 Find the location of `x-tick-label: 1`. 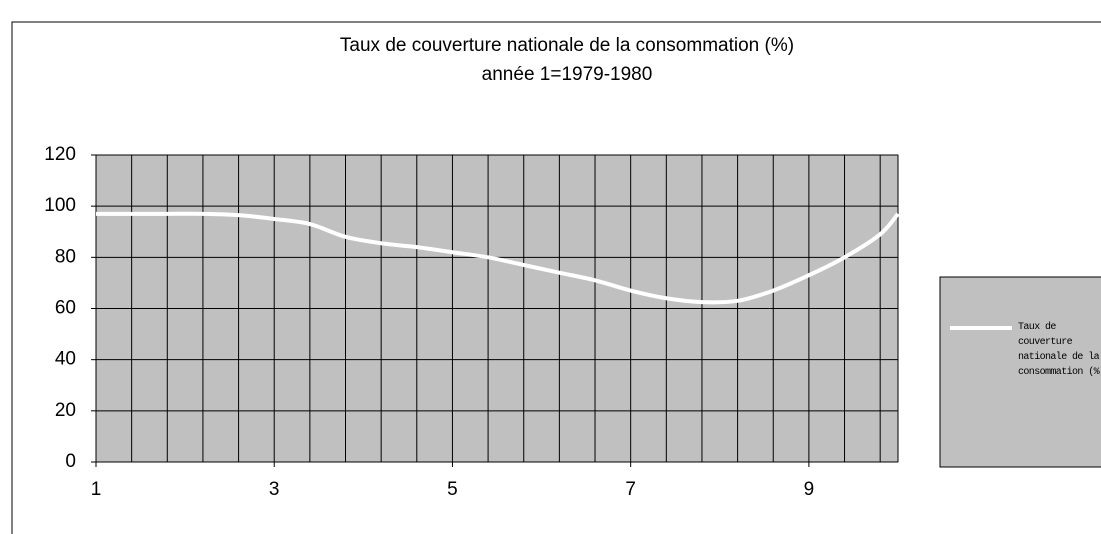

x-tick-label: 1 is located at coordinates (96, 489).